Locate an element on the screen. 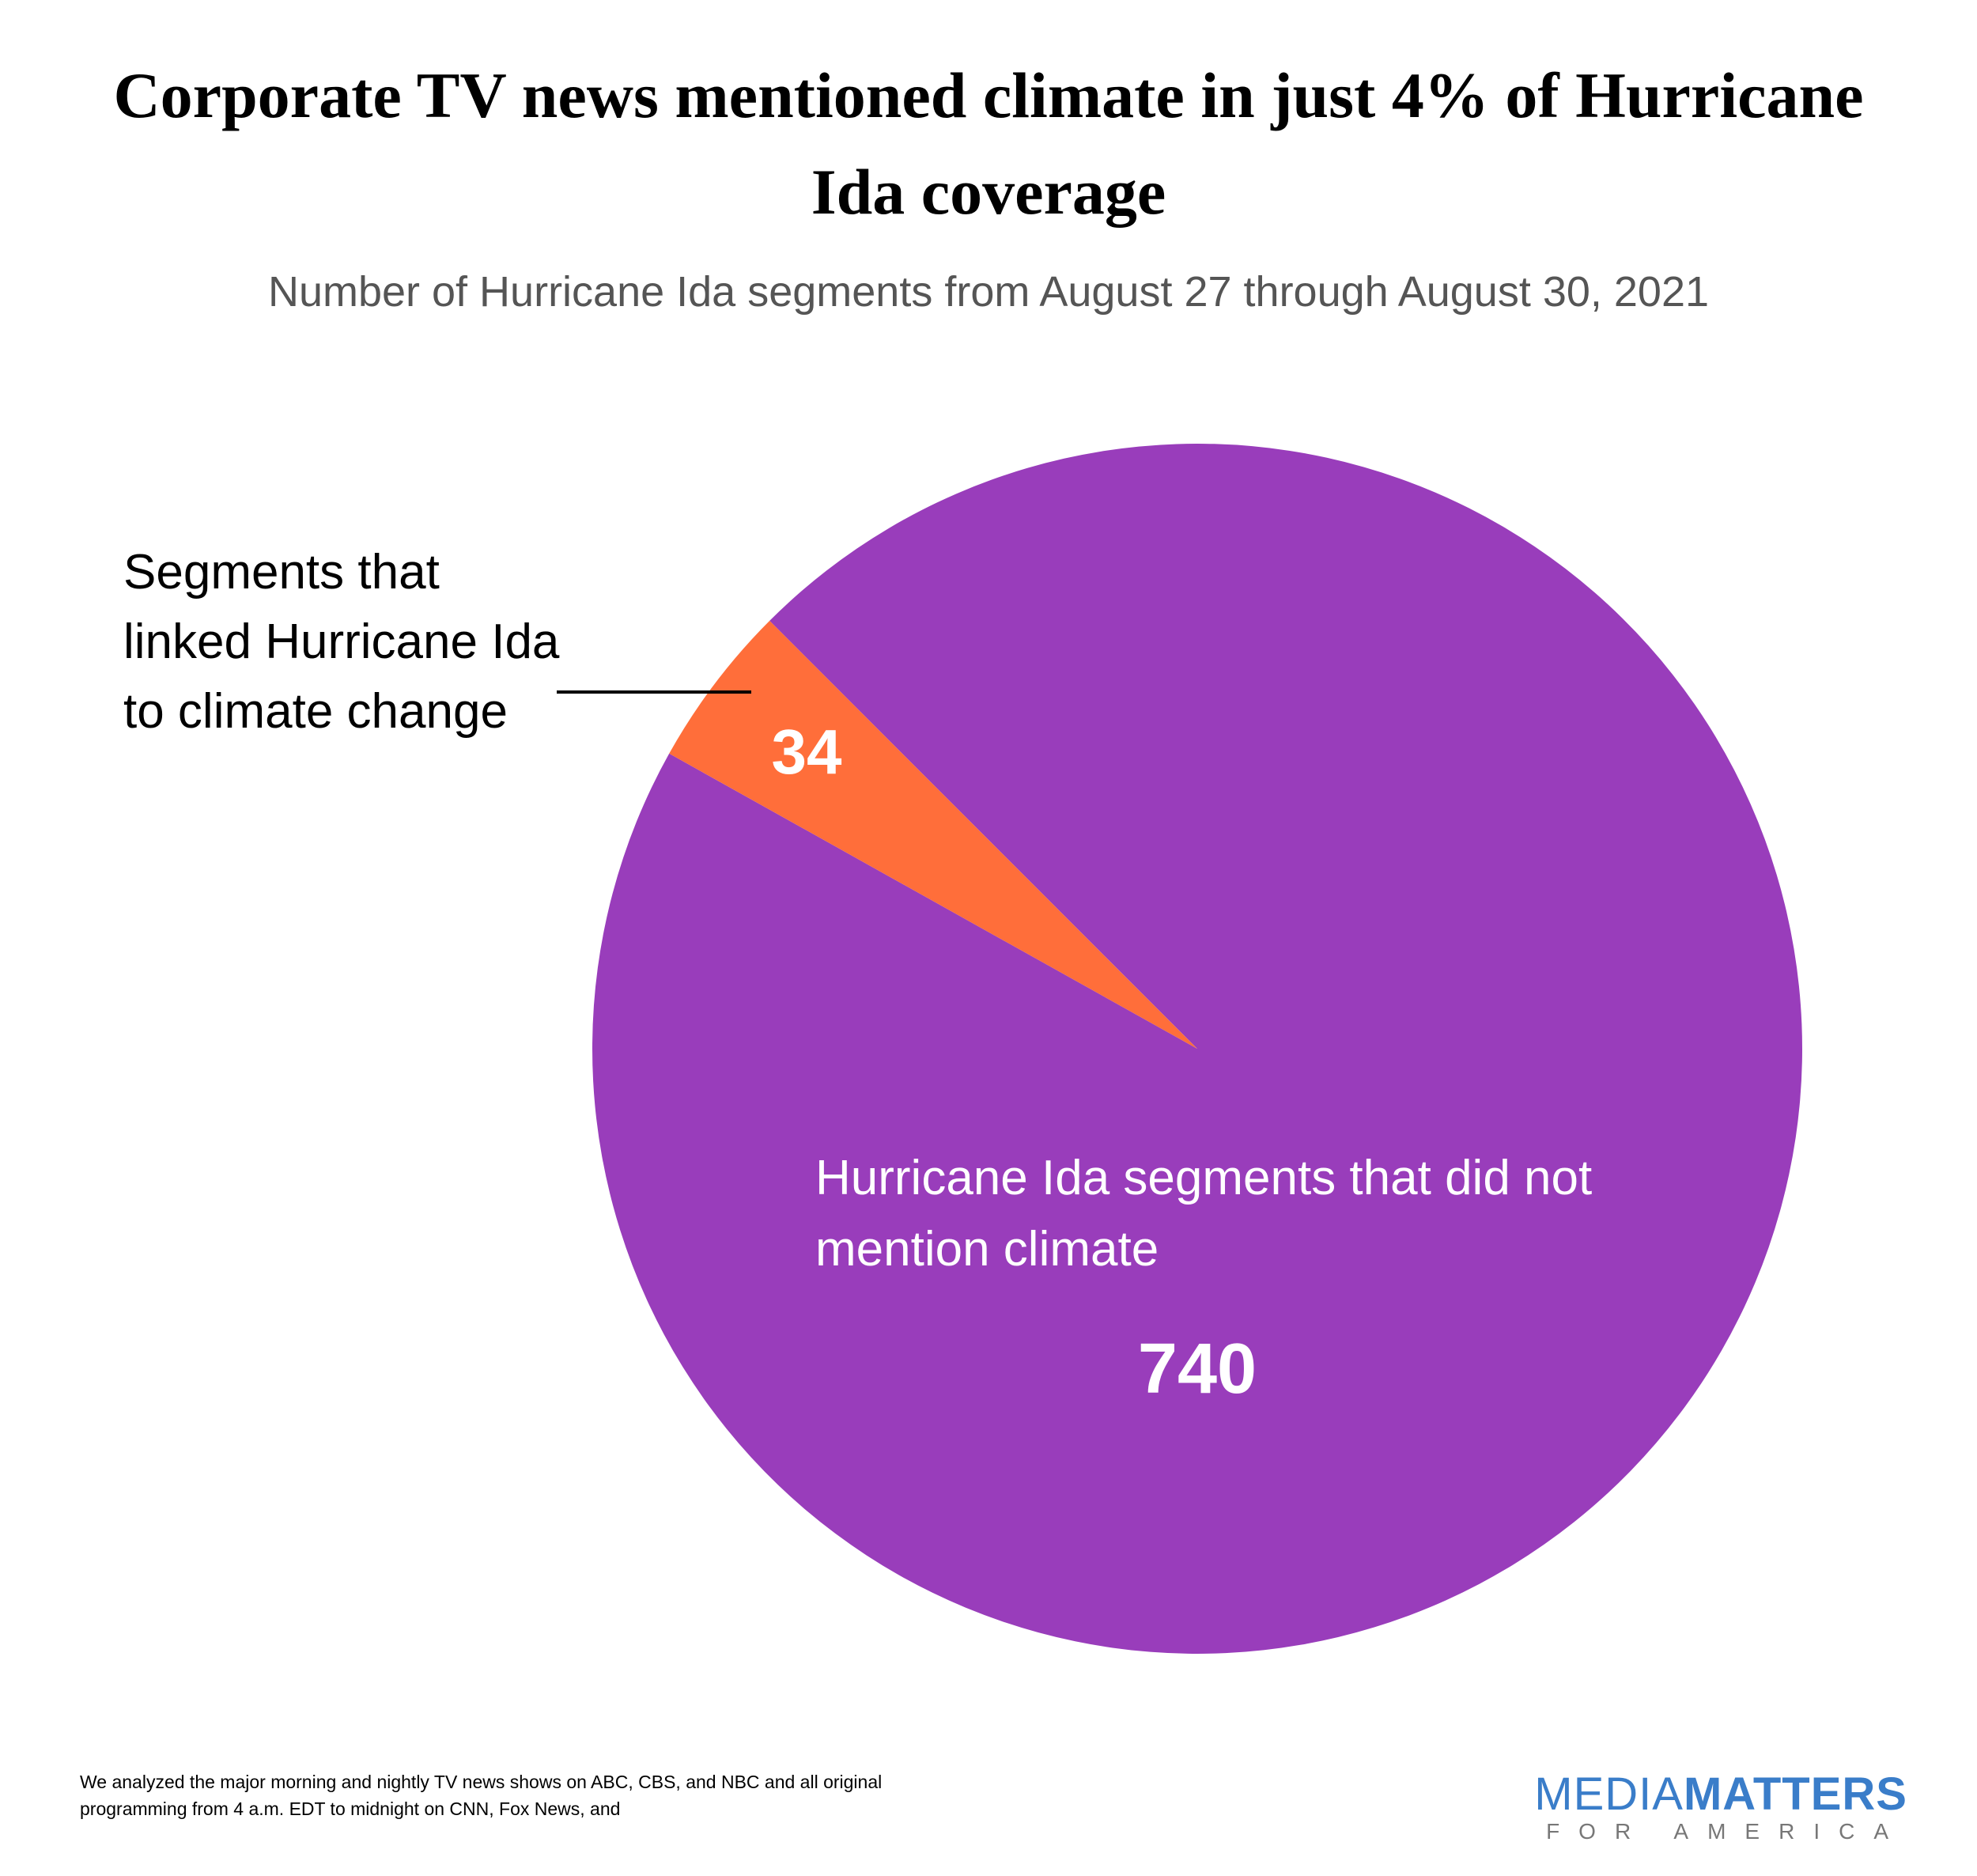 The width and height of the screenshot is (1977, 1876). value-label: 34 is located at coordinates (806, 752).